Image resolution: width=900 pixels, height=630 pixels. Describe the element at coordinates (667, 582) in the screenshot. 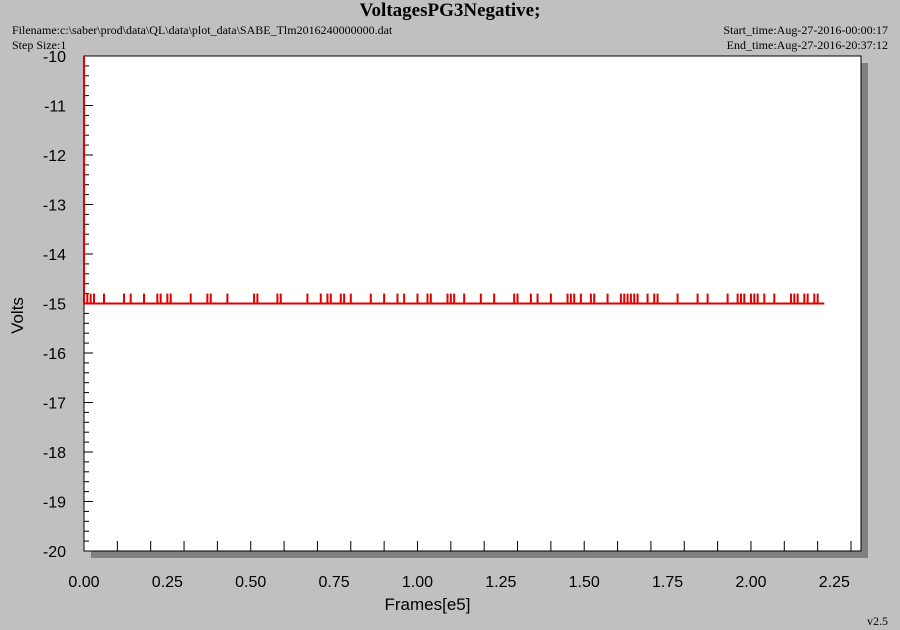

I see `x-tick-label: 1.75` at that location.